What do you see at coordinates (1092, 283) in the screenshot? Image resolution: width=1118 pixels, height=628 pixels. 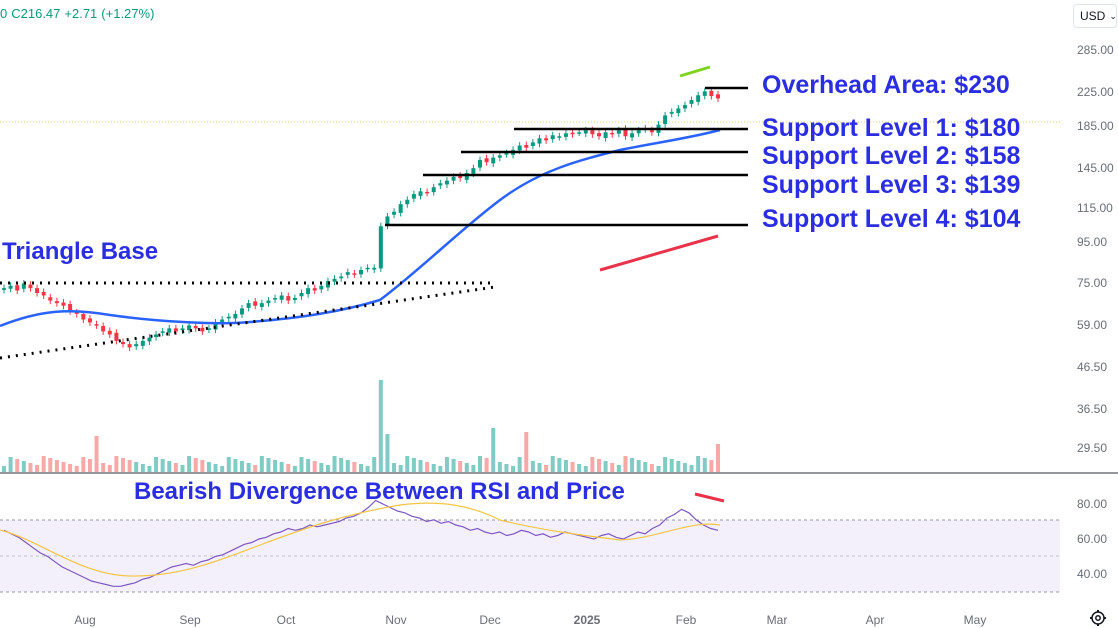 I see `price-tick-label: 75.00` at bounding box center [1092, 283].